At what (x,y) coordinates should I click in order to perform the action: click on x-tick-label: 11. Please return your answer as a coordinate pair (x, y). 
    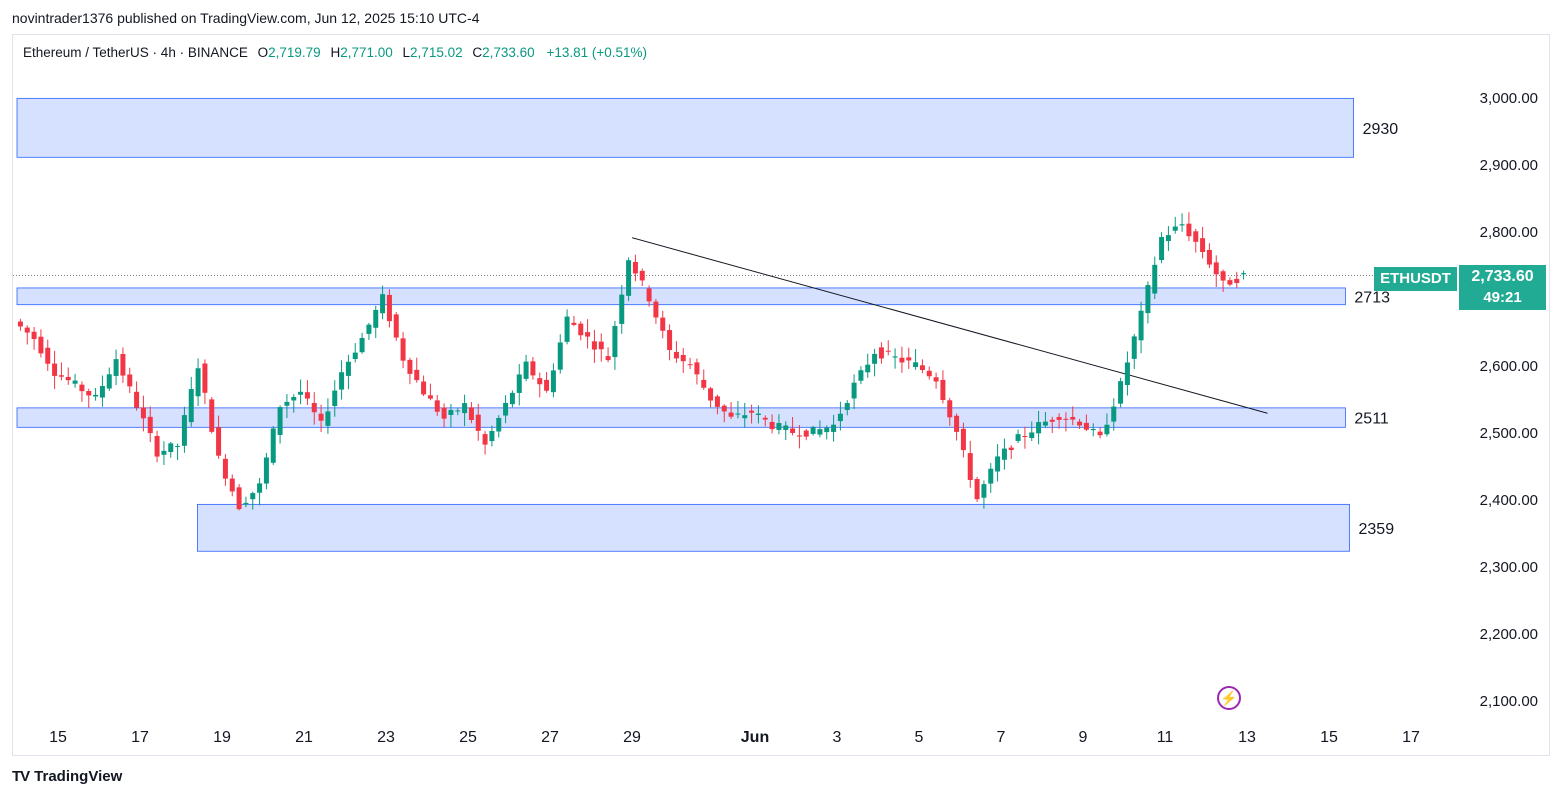
    Looking at the image, I should click on (1165, 737).